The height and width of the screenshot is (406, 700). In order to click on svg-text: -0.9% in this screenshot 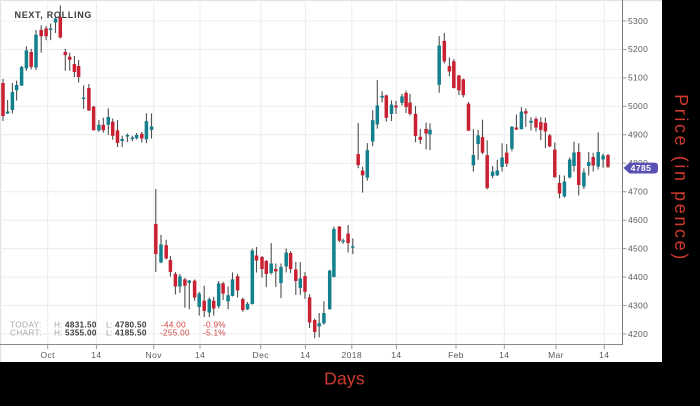, I will do `click(214, 324)`.